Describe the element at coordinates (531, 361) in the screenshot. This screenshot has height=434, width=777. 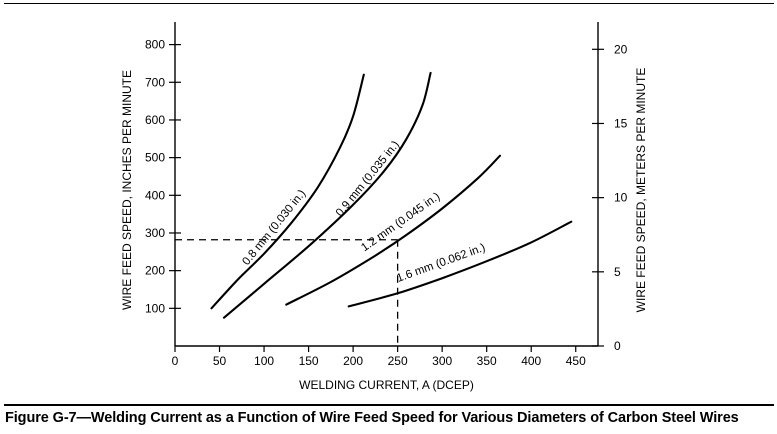
I see `x-tick-label: 400` at that location.